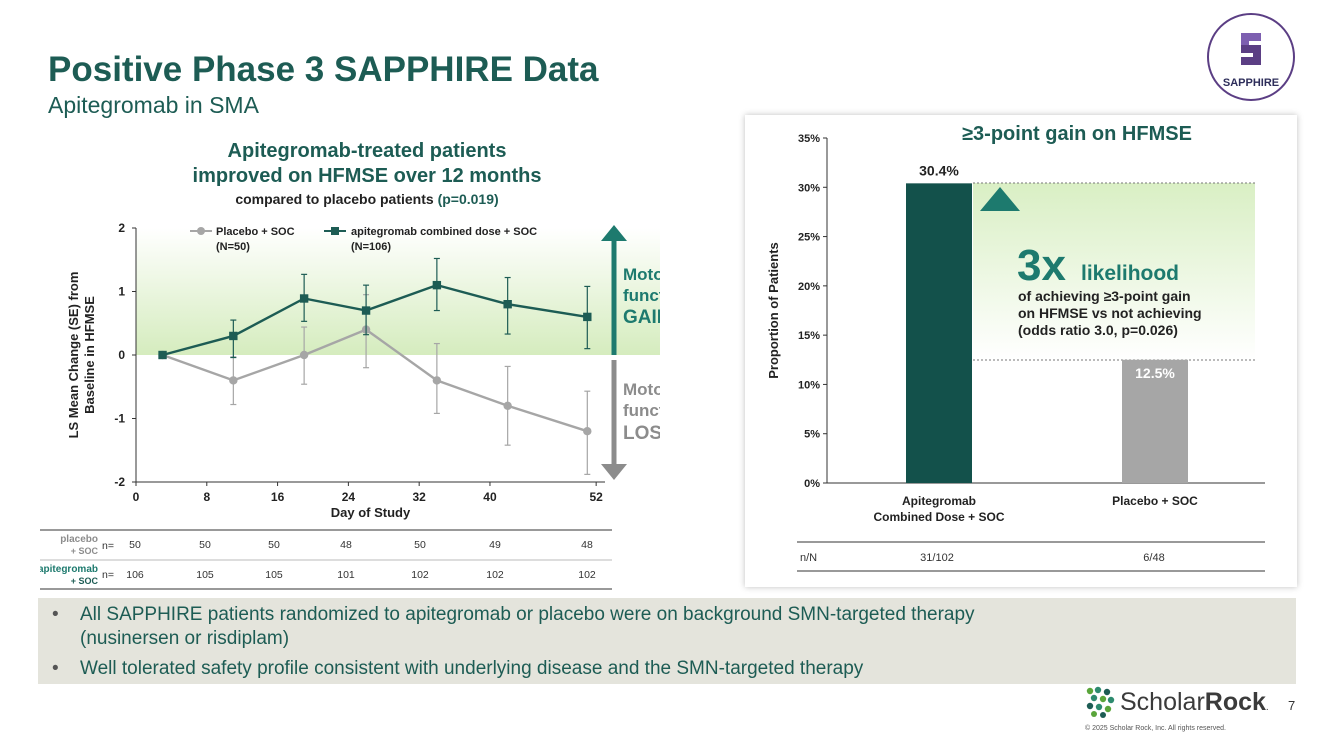  What do you see at coordinates (201, 231) in the screenshot?
I see `legend-placebo-marker` at bounding box center [201, 231].